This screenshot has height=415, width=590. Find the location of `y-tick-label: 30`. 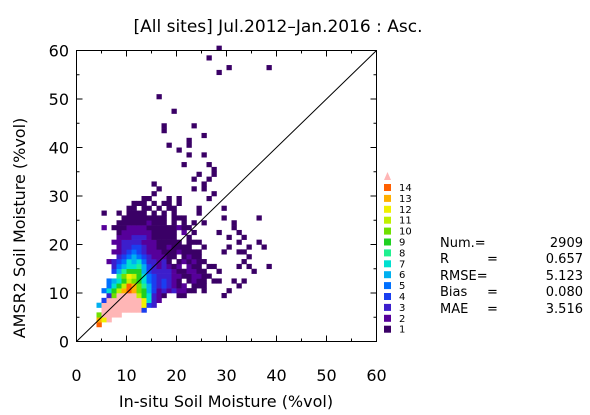

y-tick-label: 30 is located at coordinates (59, 196).